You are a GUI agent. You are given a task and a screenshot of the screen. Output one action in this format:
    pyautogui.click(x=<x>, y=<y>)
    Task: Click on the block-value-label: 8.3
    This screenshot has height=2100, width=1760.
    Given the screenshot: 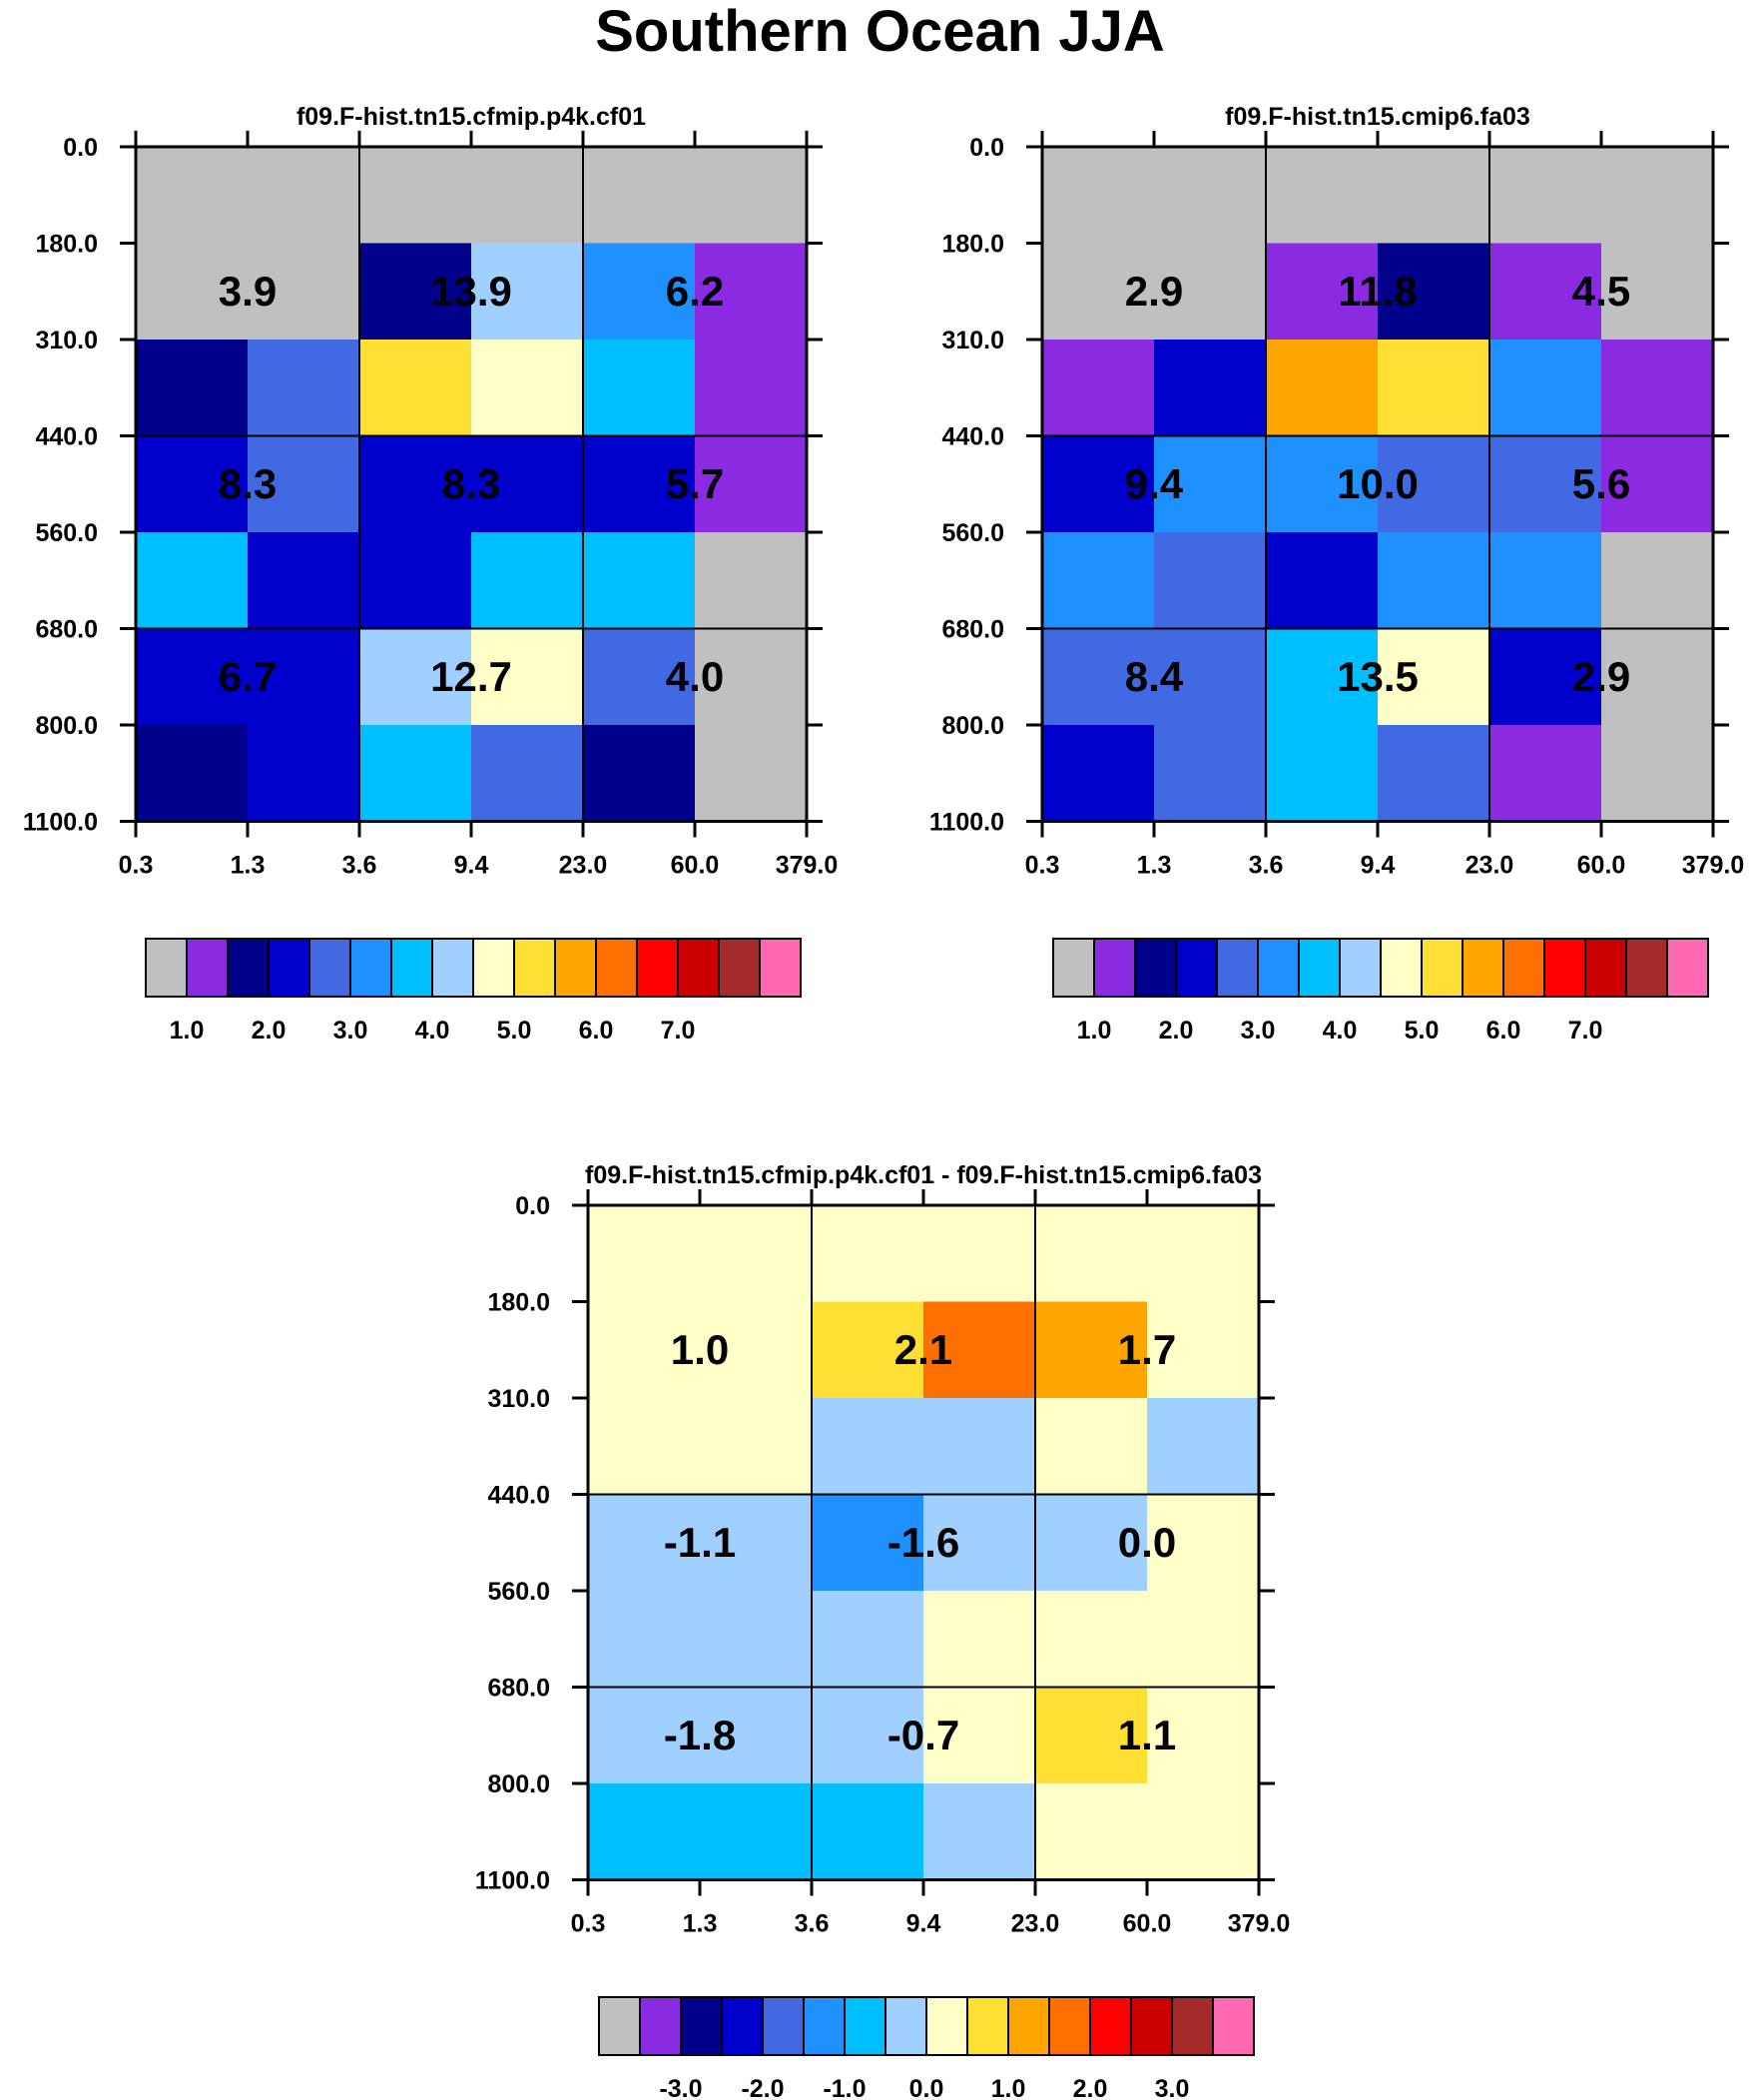 What is the action you would take?
    pyautogui.click(x=471, y=483)
    